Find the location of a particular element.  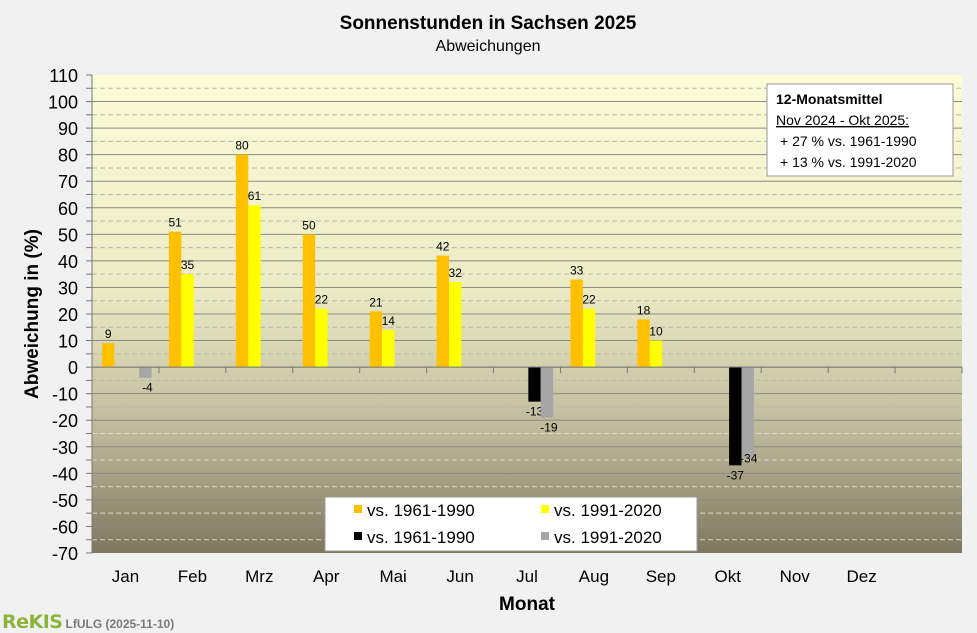

data-label: 14 is located at coordinates (389, 321).